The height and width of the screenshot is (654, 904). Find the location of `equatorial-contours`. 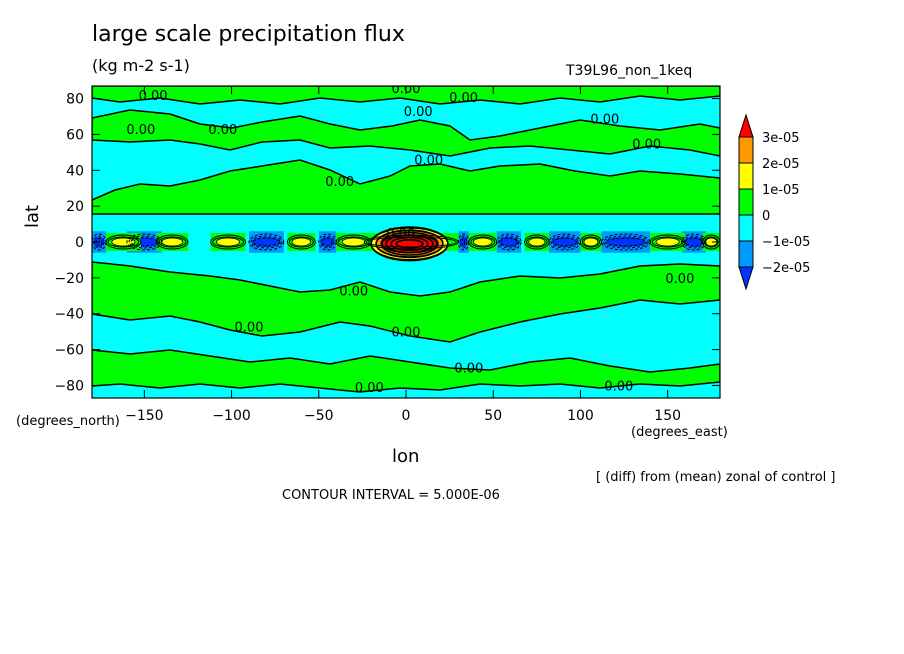

equatorial-contours is located at coordinates (406, 243).